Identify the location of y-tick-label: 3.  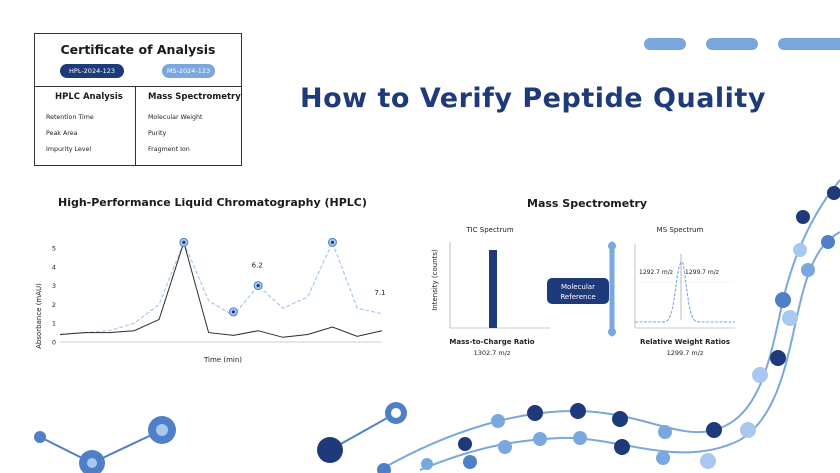
(54, 286).